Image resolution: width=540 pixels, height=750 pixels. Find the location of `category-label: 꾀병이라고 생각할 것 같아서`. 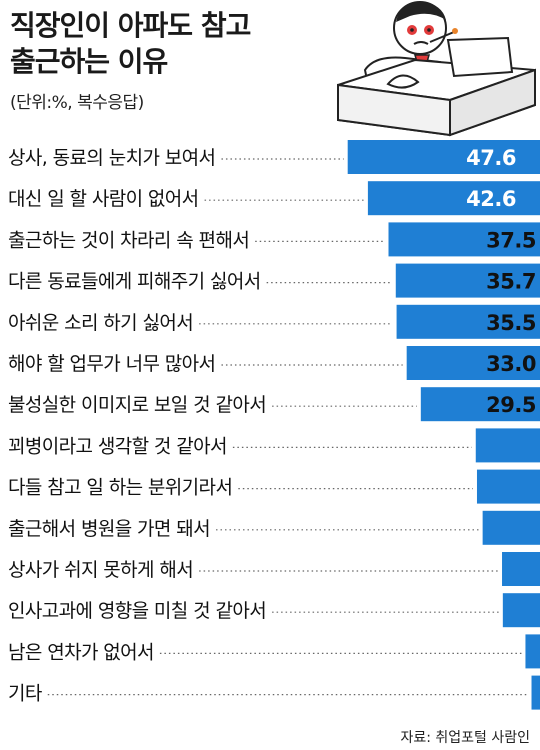

category-label: 꾀병이라고 생각할 것 같아서 is located at coordinates (117, 446).